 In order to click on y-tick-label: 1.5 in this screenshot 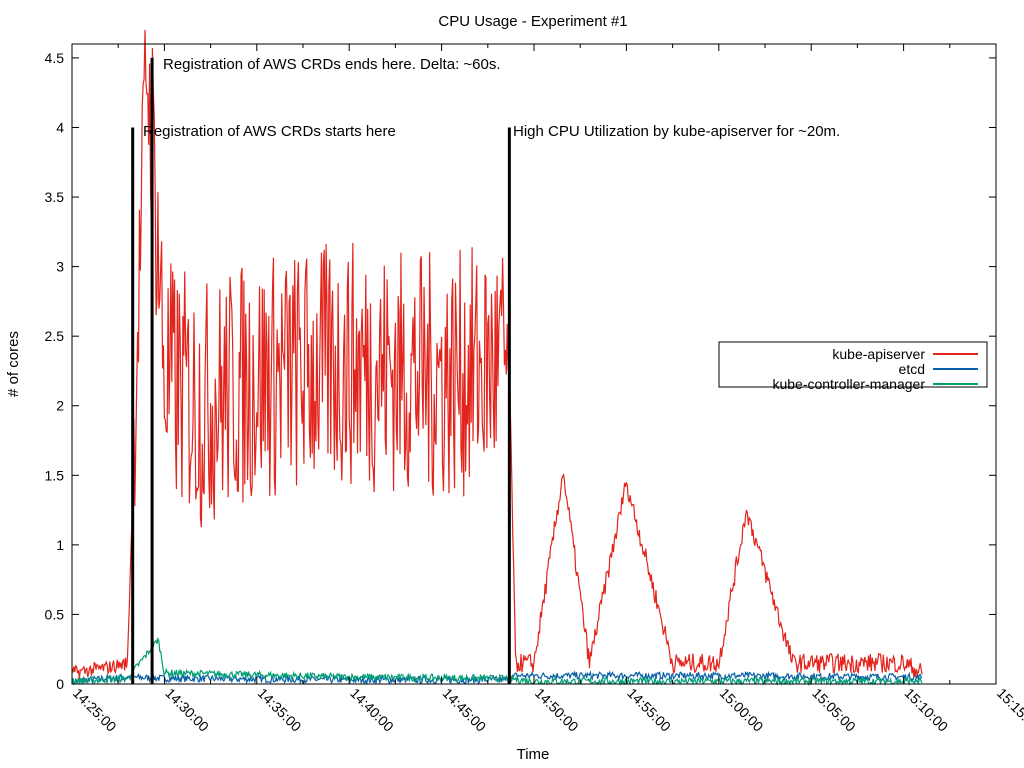, I will do `click(55, 475)`.